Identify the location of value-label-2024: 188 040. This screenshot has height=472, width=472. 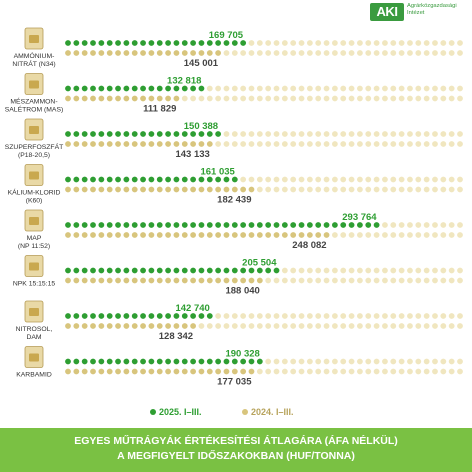
(242, 291).